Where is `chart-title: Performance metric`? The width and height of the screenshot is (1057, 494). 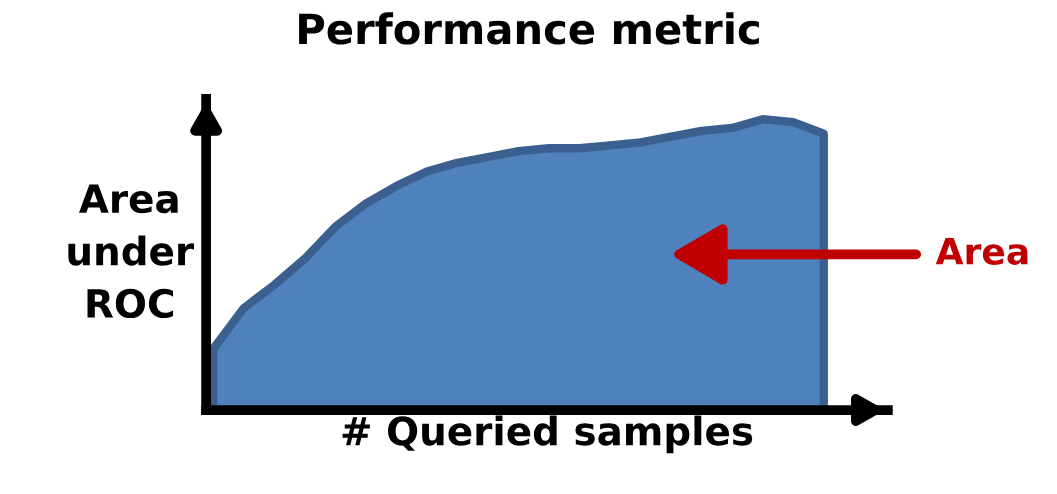
chart-title: Performance metric is located at coordinates (529, 28).